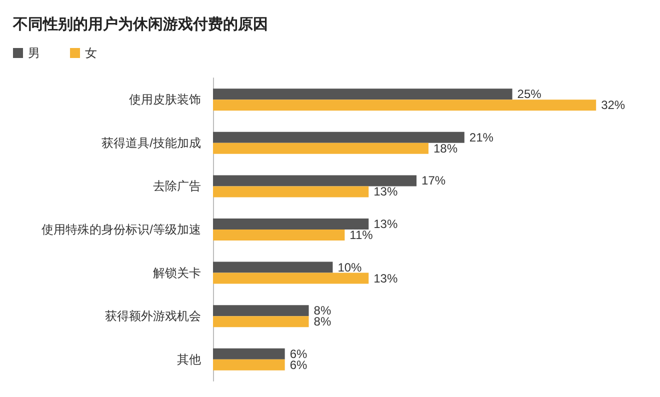  Describe the element at coordinates (91, 53) in the screenshot. I see `legend-label: 女` at that location.